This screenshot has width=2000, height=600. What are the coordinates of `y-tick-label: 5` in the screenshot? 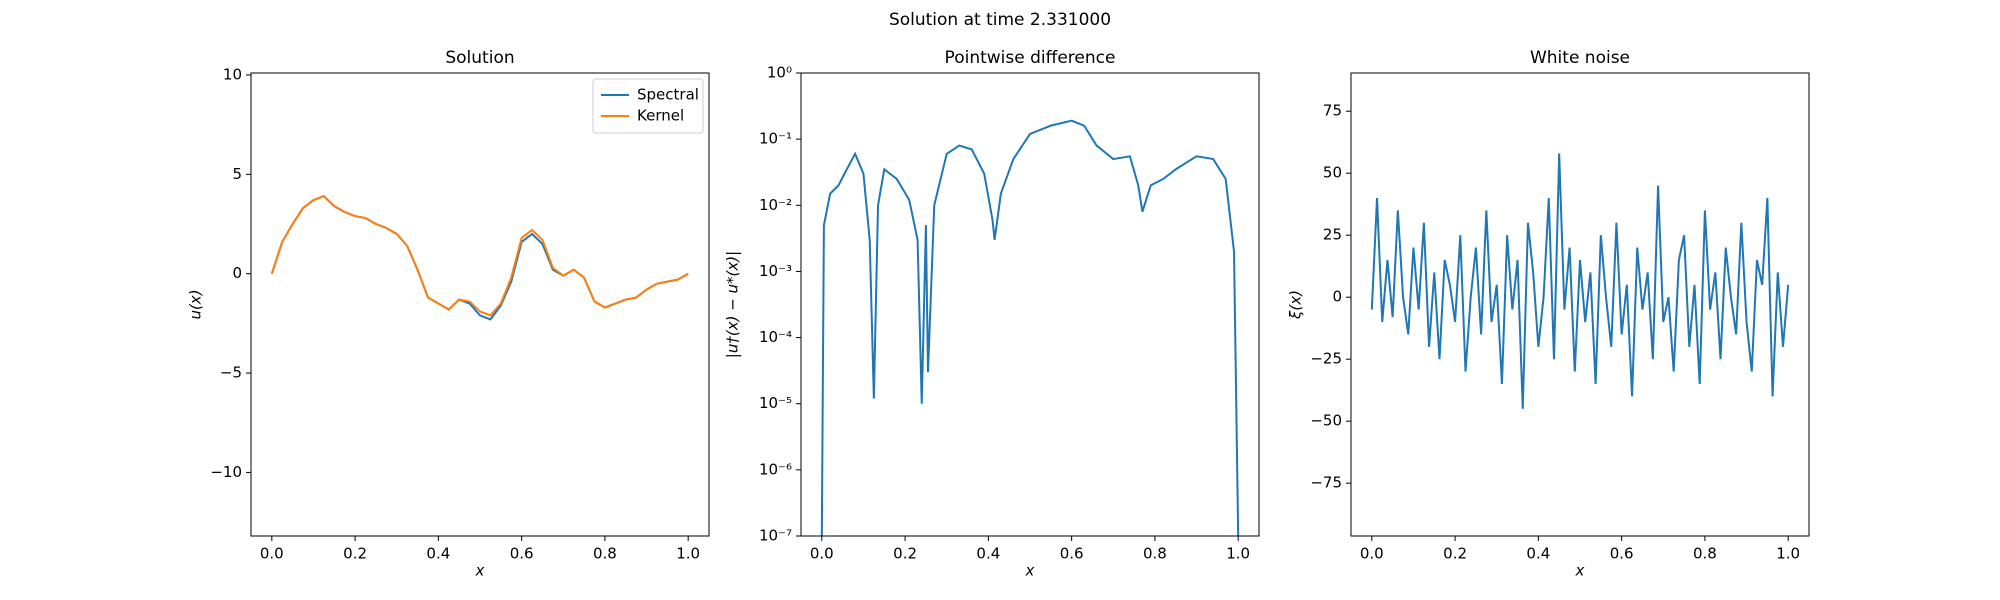 It's located at (237, 174).